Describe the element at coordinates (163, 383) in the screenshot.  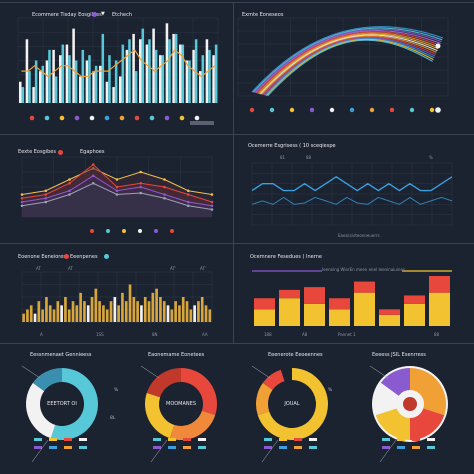
I see `donut2-slice` at that location.